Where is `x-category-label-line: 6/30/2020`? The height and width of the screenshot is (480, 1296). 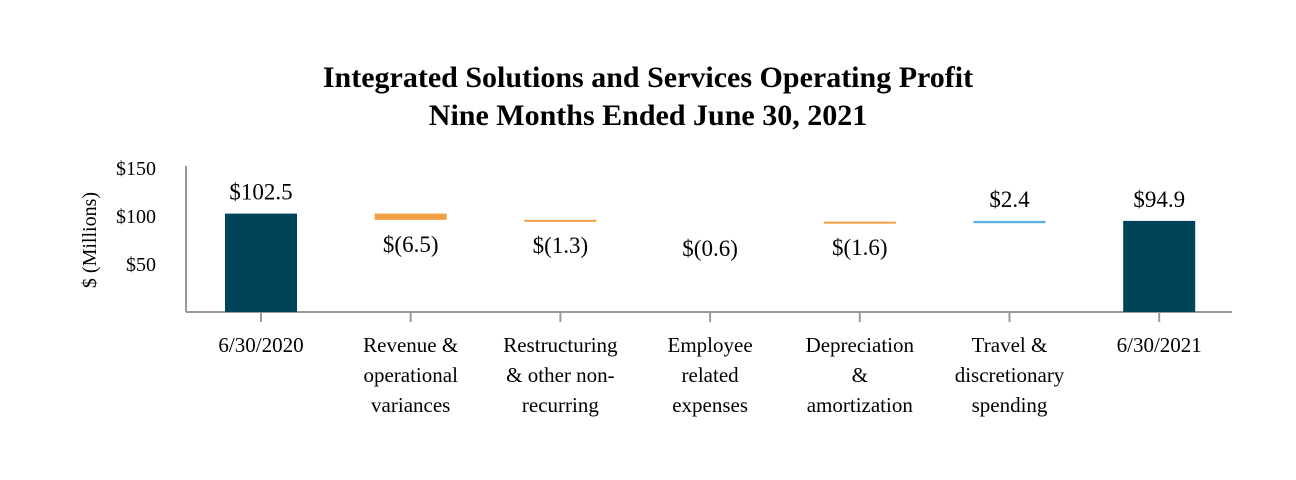 x-category-label-line: 6/30/2020 is located at coordinates (260, 345).